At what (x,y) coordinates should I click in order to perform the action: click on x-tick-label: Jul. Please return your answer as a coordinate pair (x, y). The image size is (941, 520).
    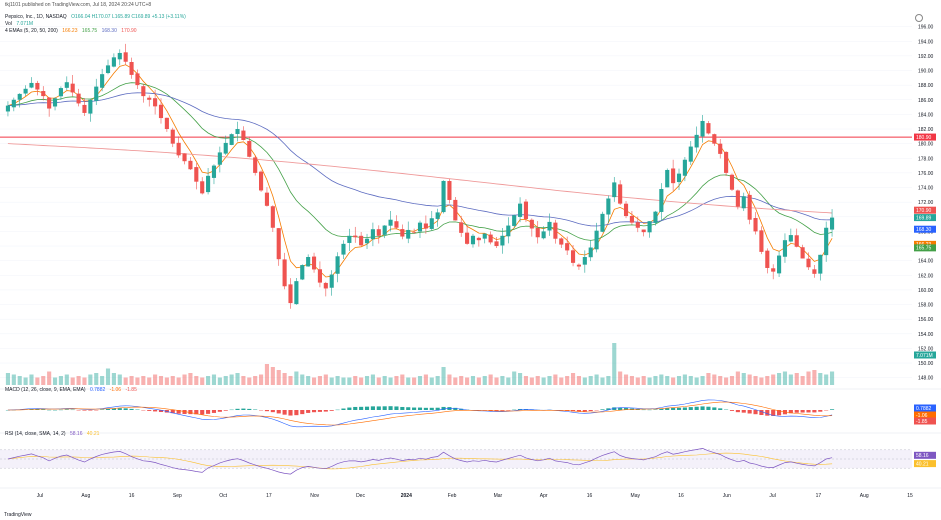
    Looking at the image, I should click on (772, 496).